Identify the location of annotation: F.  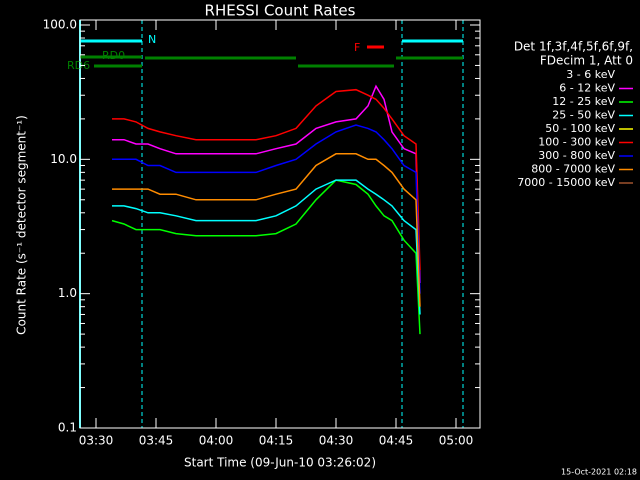
(357, 47).